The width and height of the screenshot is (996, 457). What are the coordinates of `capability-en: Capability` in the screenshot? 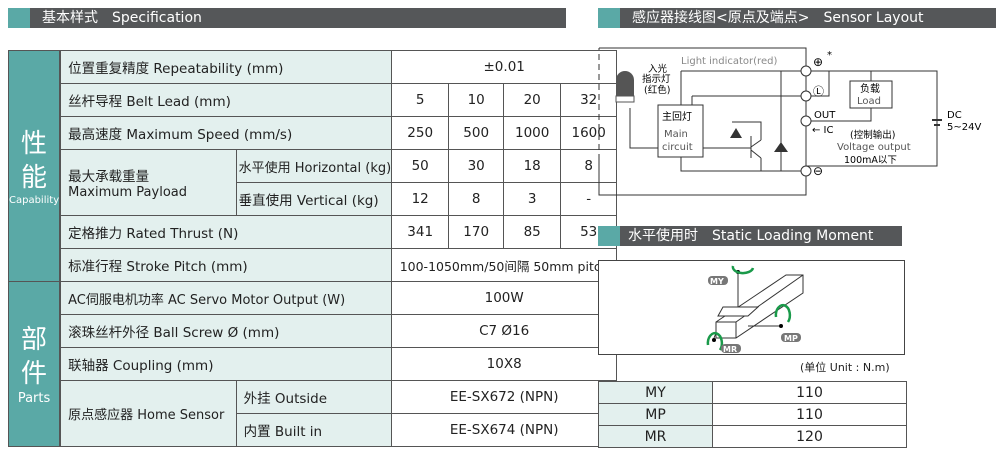 It's located at (34, 200).